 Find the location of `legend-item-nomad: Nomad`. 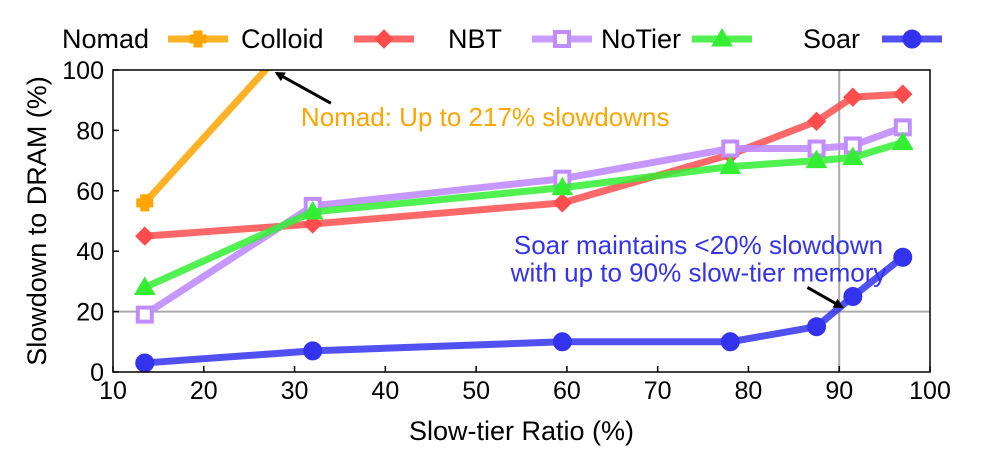

legend-item-nomad: Nomad is located at coordinates (145, 39).